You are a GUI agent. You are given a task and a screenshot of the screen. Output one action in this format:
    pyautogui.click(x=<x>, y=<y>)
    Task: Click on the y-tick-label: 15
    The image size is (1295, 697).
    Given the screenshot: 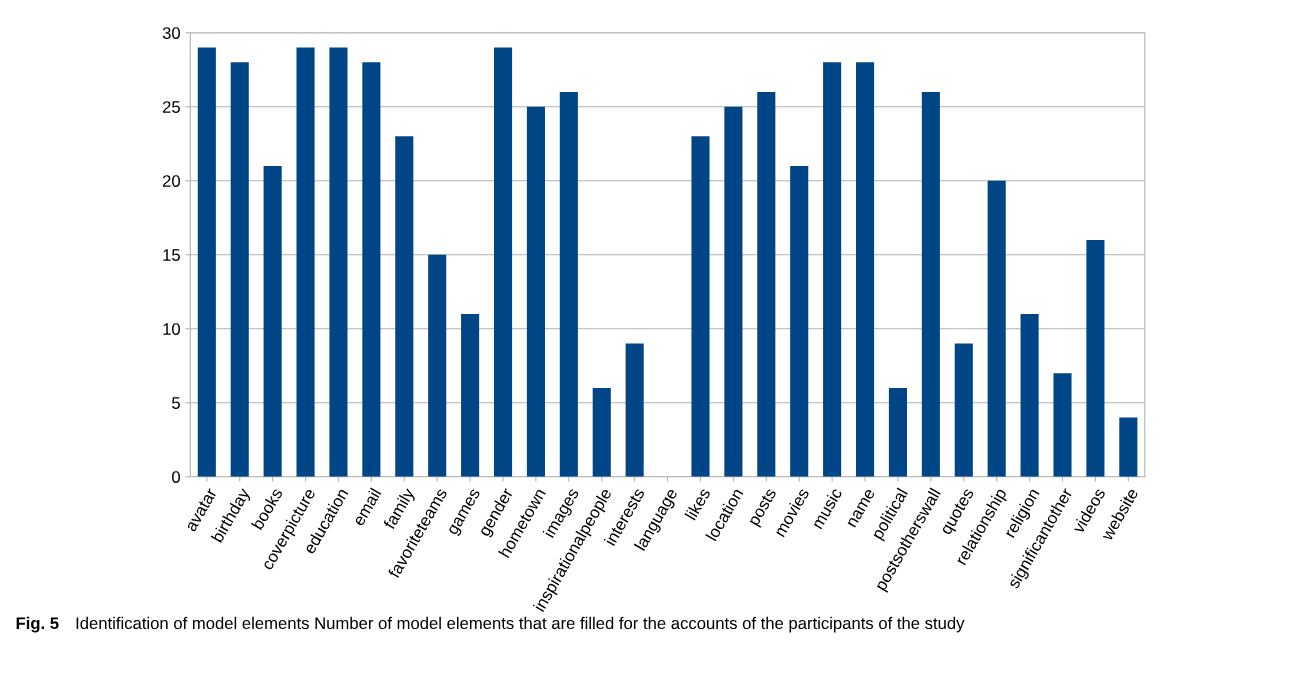 What is the action you would take?
    pyautogui.click(x=171, y=255)
    